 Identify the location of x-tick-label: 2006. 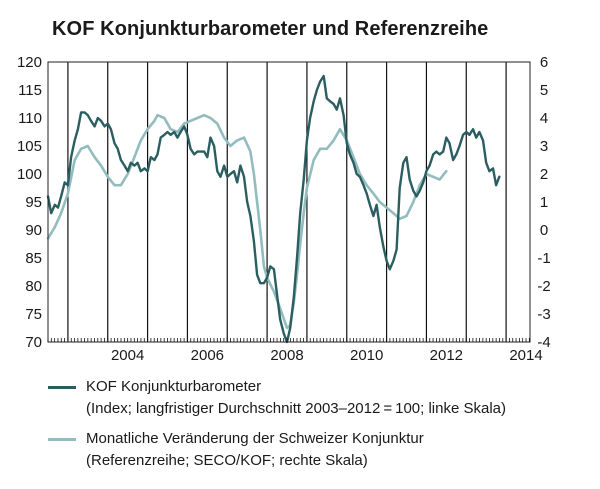
(207, 355).